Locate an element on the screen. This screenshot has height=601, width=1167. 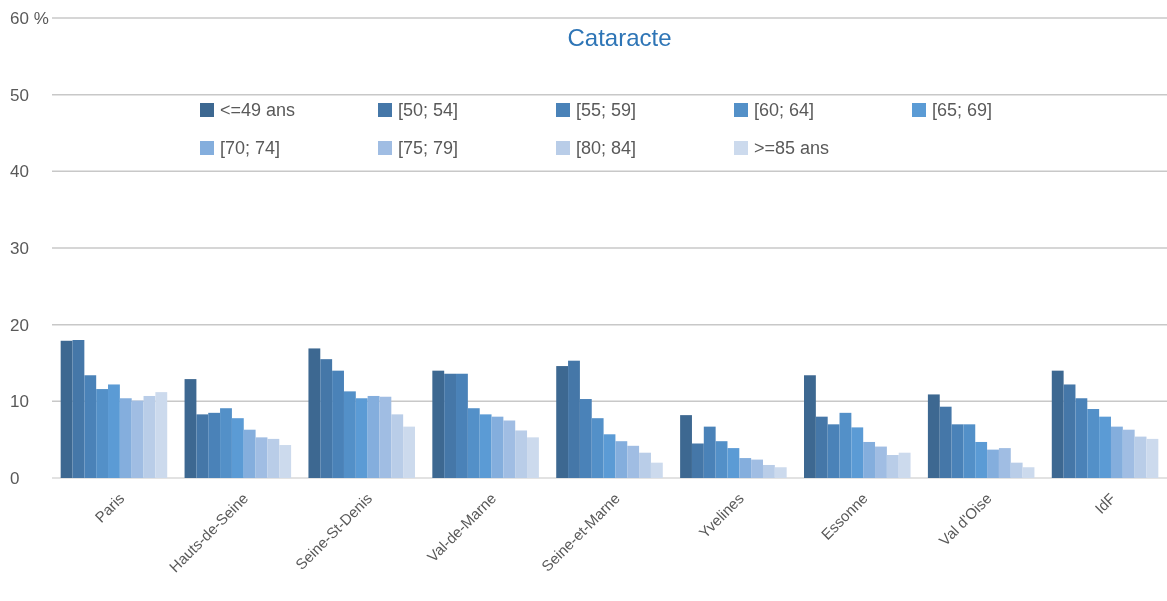
y-tick-label: 50 is located at coordinates (19, 95).